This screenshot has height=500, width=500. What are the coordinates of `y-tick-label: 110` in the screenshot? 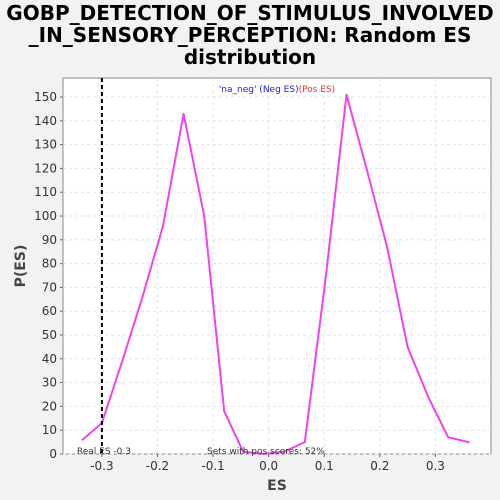 It's located at (45, 192).